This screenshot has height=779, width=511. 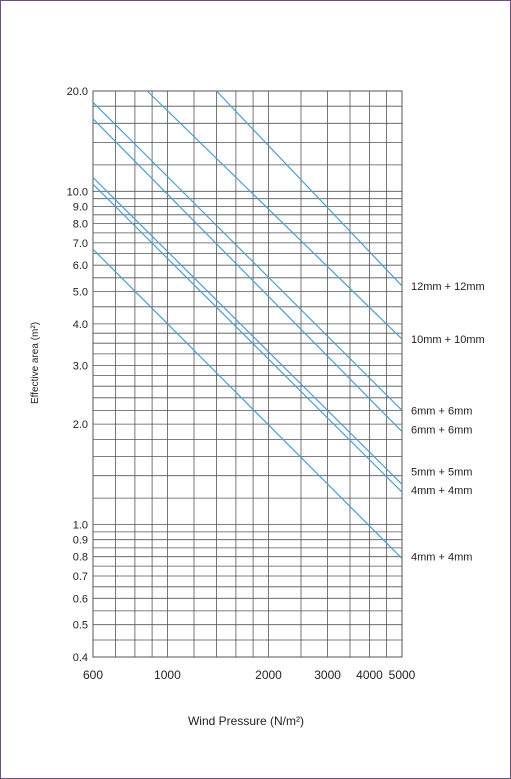 What do you see at coordinates (77, 92) in the screenshot?
I see `y-tick-label: 20.0` at bounding box center [77, 92].